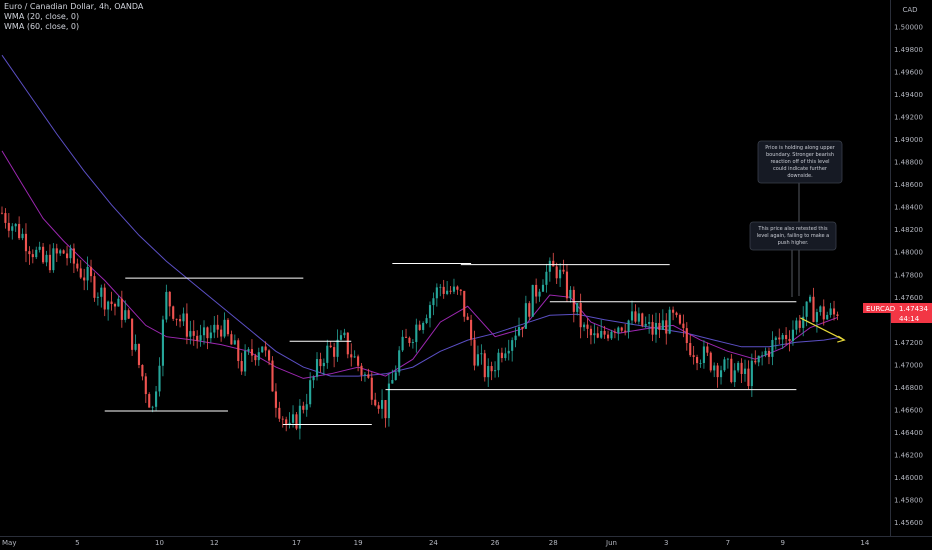 The width and height of the screenshot is (932, 550). I want to click on callout-text: push higher., so click(793, 243).